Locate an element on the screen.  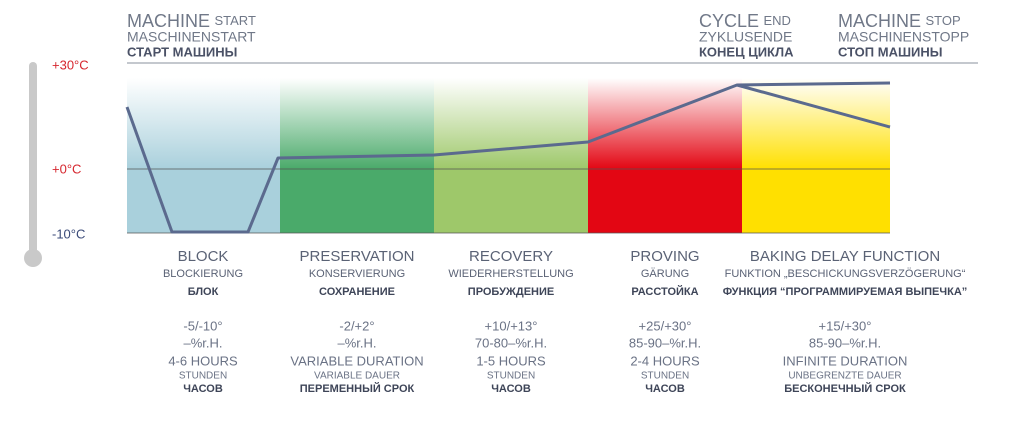
phase-duration: 4-6 HOURS is located at coordinates (203, 360).